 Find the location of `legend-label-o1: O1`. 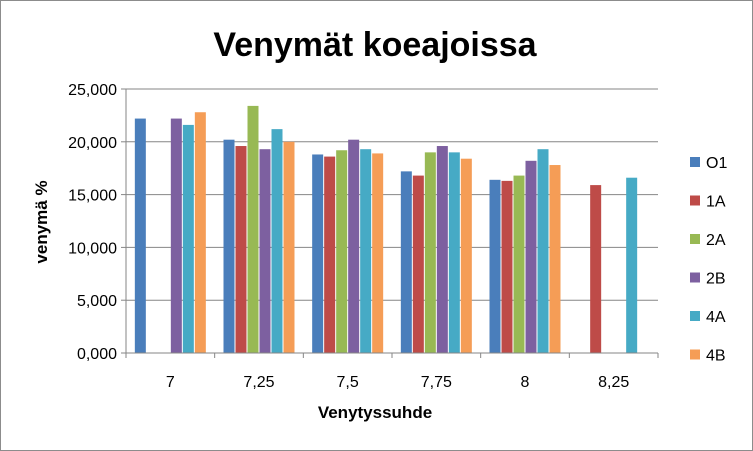

legend-label-o1: O1 is located at coordinates (716, 163).